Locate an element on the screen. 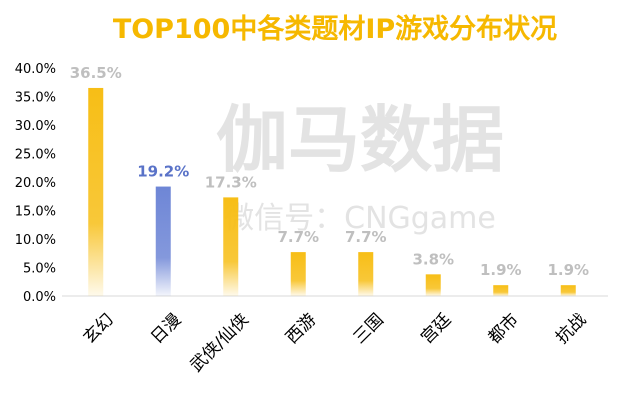 The height and width of the screenshot is (402, 640). watermark-text: 伽马数据 is located at coordinates (360, 140).